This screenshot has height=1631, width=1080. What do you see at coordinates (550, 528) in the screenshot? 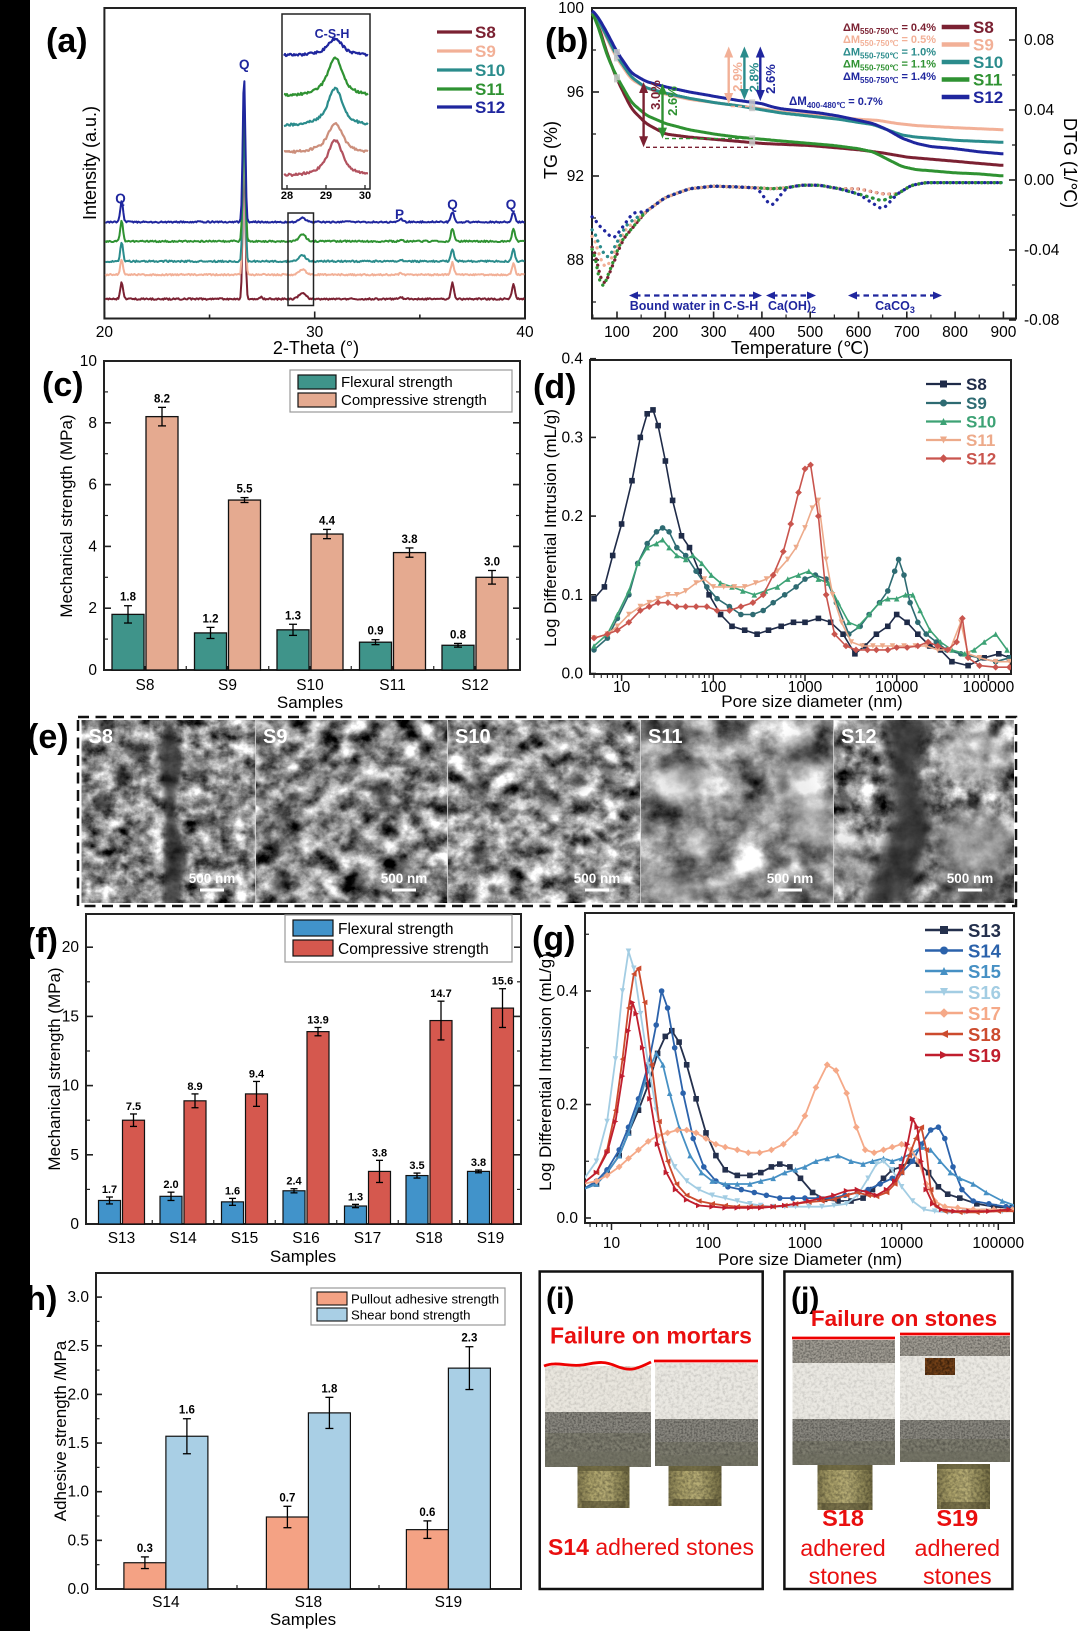
I see `svg-text:Log Differential Intrusion (mL: Log Differential Intrusion (mL/g)` at bounding box center [550, 528].